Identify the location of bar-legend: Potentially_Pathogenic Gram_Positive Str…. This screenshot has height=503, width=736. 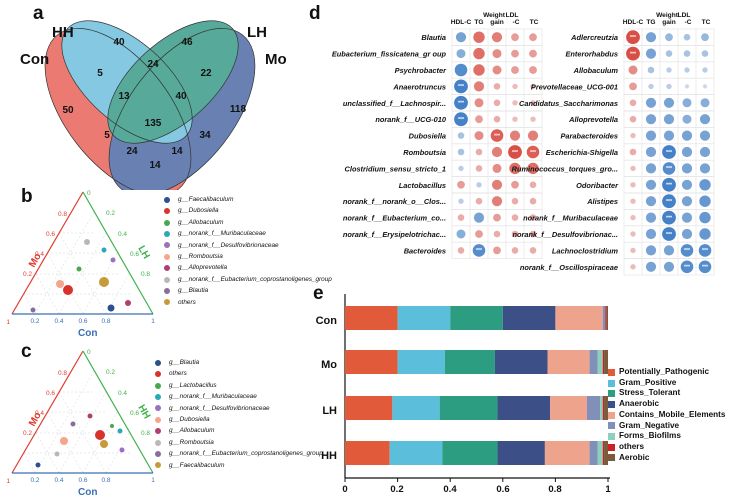
(666, 415).